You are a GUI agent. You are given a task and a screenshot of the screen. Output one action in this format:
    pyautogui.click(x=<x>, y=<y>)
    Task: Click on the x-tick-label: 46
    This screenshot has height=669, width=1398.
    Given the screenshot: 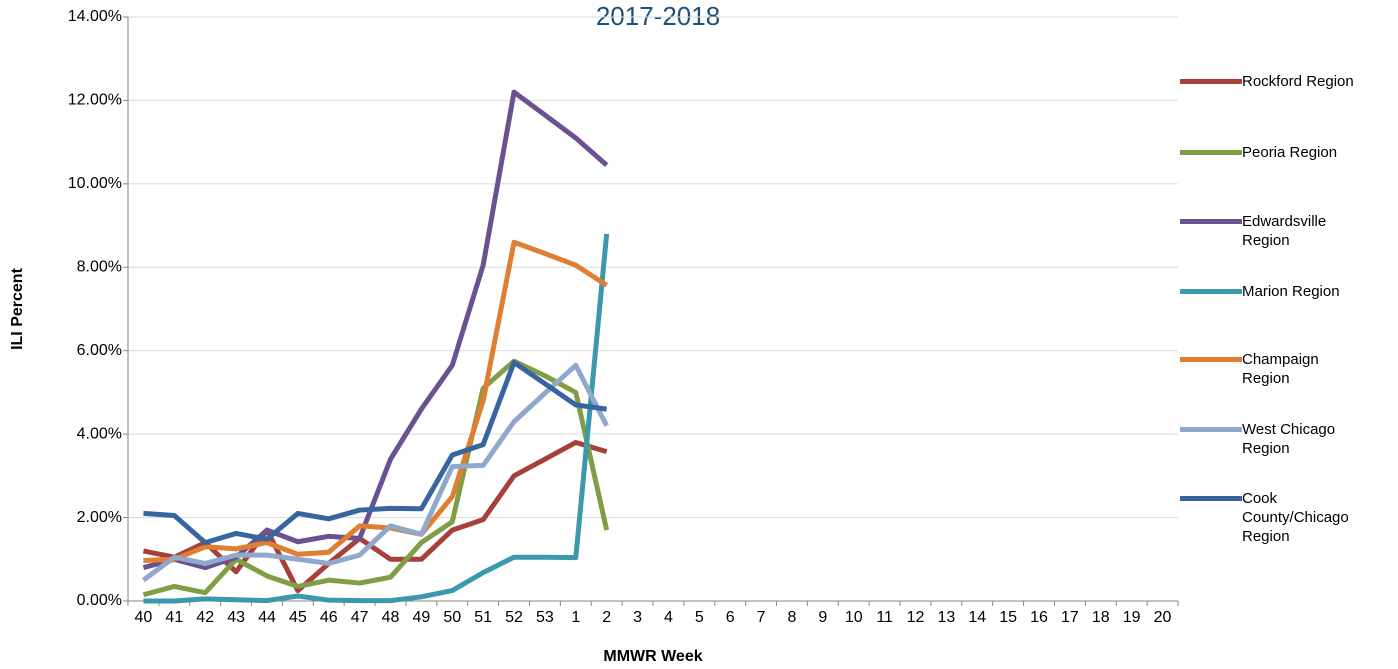 What is the action you would take?
    pyautogui.click(x=329, y=617)
    